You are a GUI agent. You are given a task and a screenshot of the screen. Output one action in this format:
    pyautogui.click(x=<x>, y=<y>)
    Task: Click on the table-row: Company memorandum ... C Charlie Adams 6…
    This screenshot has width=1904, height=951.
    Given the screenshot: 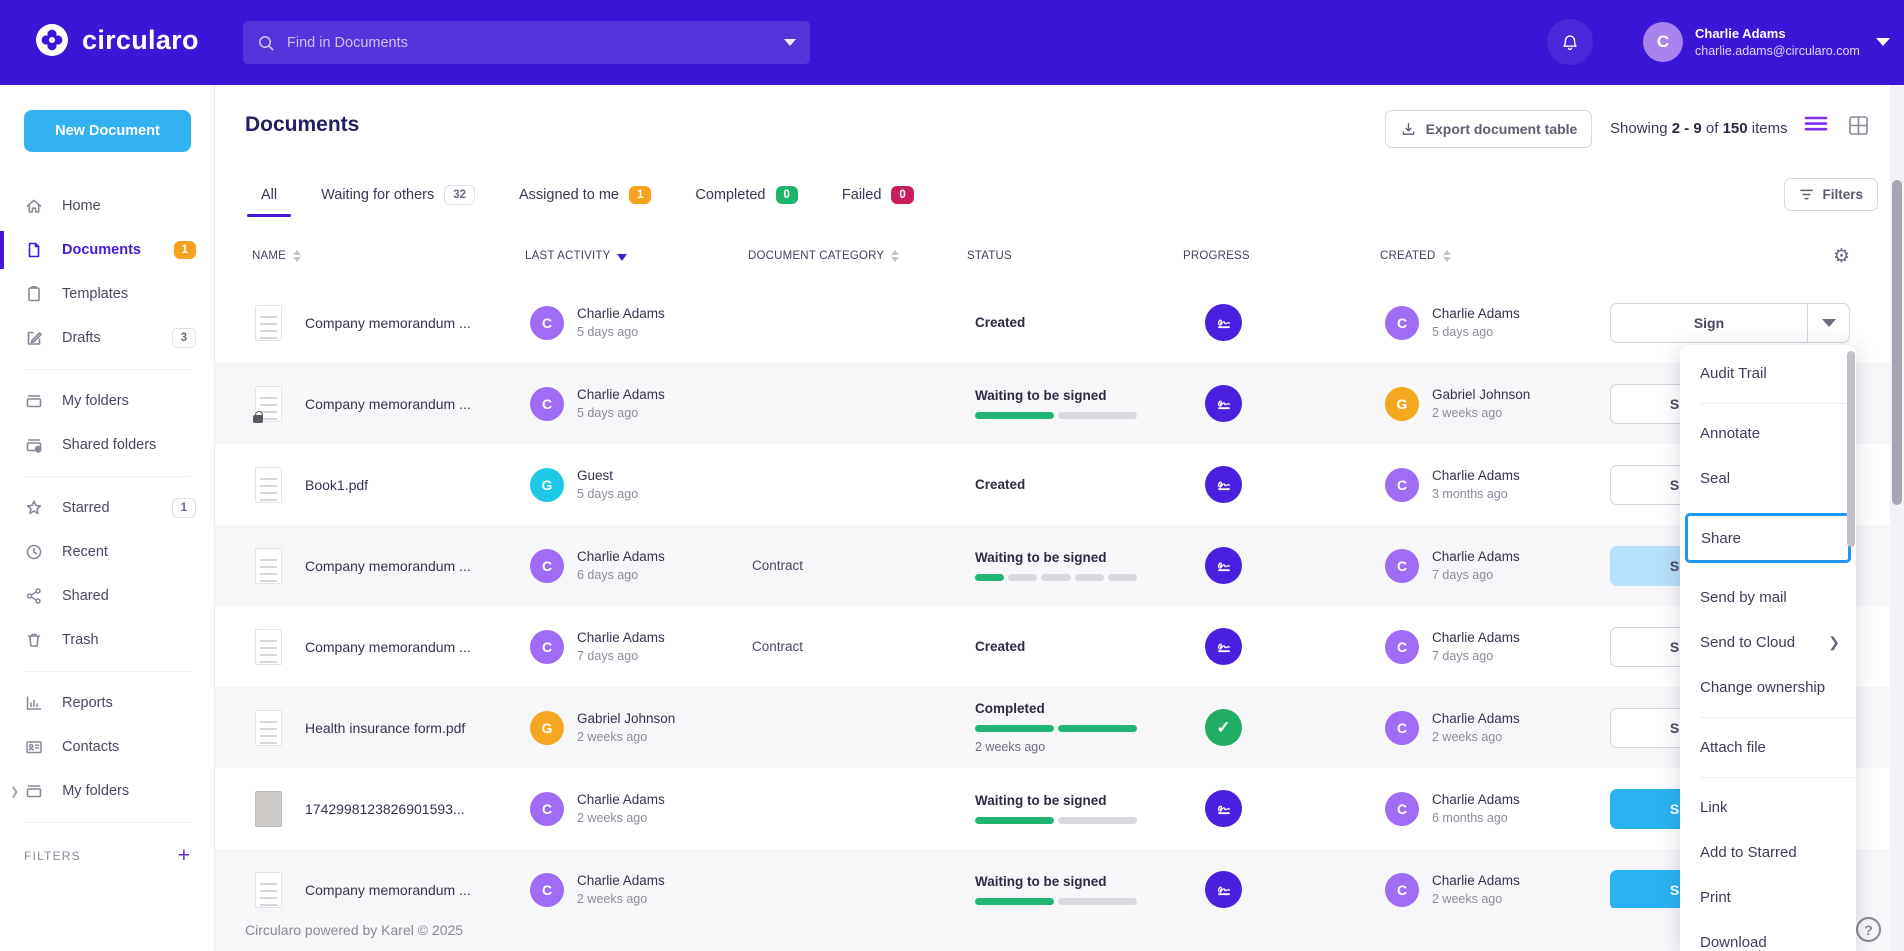 What is the action you would take?
    pyautogui.click(x=1052, y=565)
    